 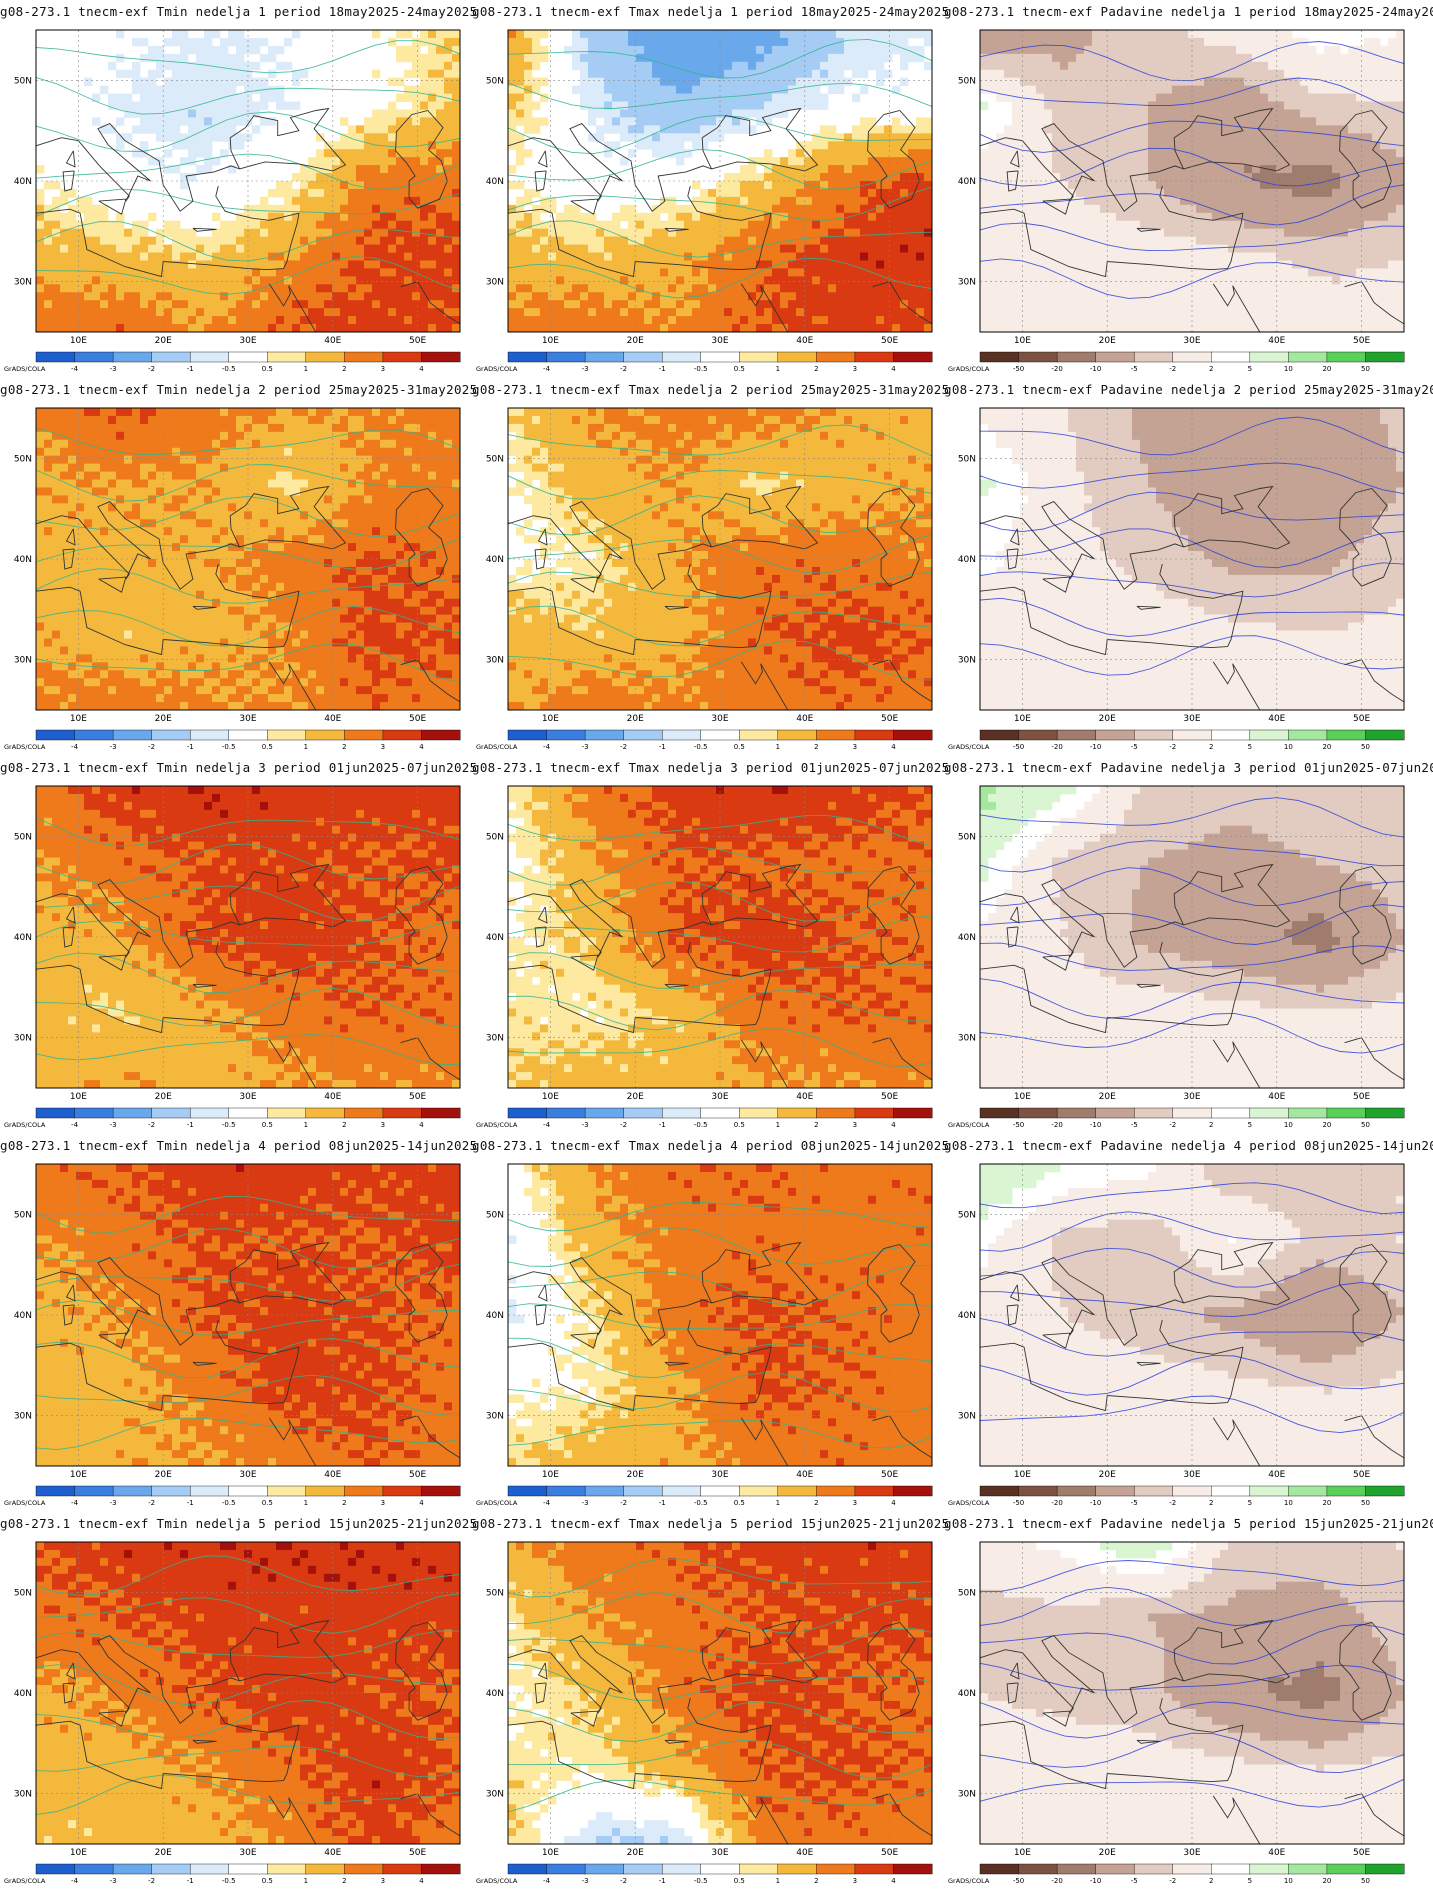 What do you see at coordinates (720, 1118) in the screenshot?
I see `colorbar: -4 -3 -2 -1 -0.5 0.5 1 2 3 4` at bounding box center [720, 1118].